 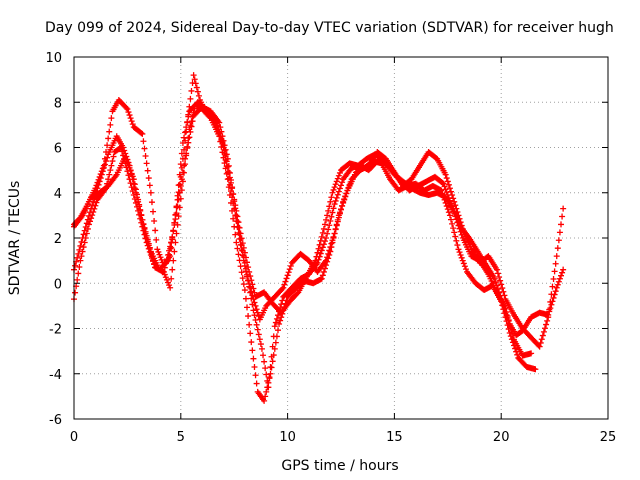 What do you see at coordinates (55, 375) in the screenshot?
I see `y-tick-label: -4` at bounding box center [55, 375].